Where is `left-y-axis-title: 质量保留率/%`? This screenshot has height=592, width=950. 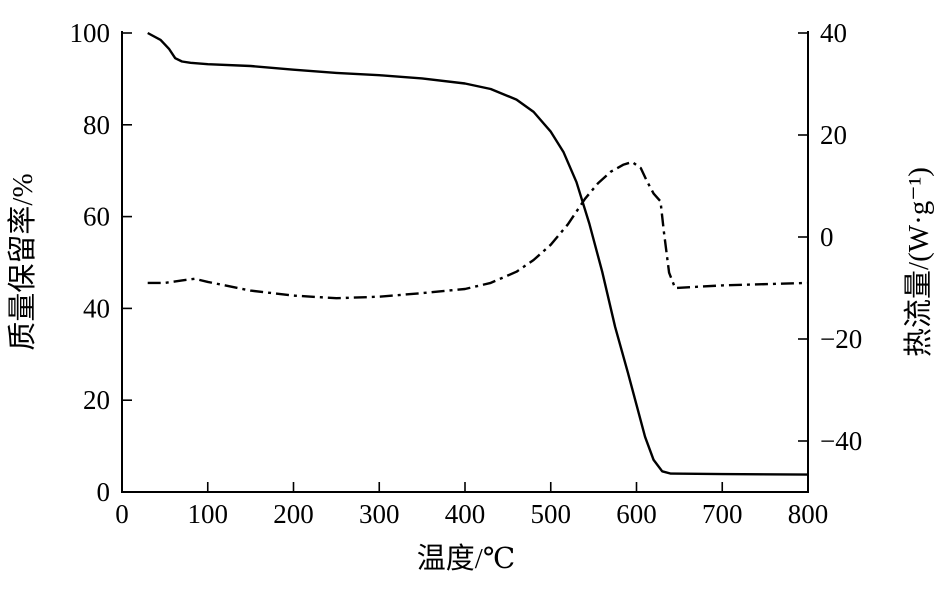
left-y-axis-title: 质量保留率/% is located at coordinates (22, 261).